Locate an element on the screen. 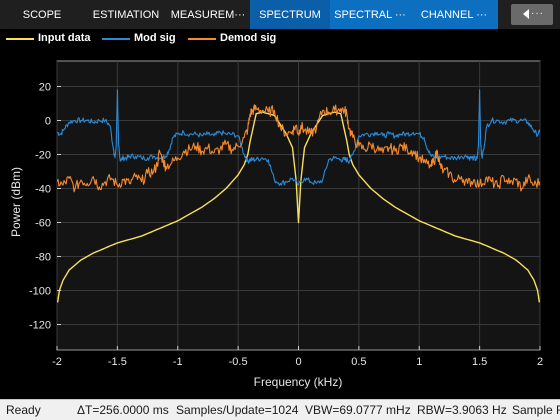 This screenshot has height=420, width=560. x-tick-label: -2 is located at coordinates (57, 362).